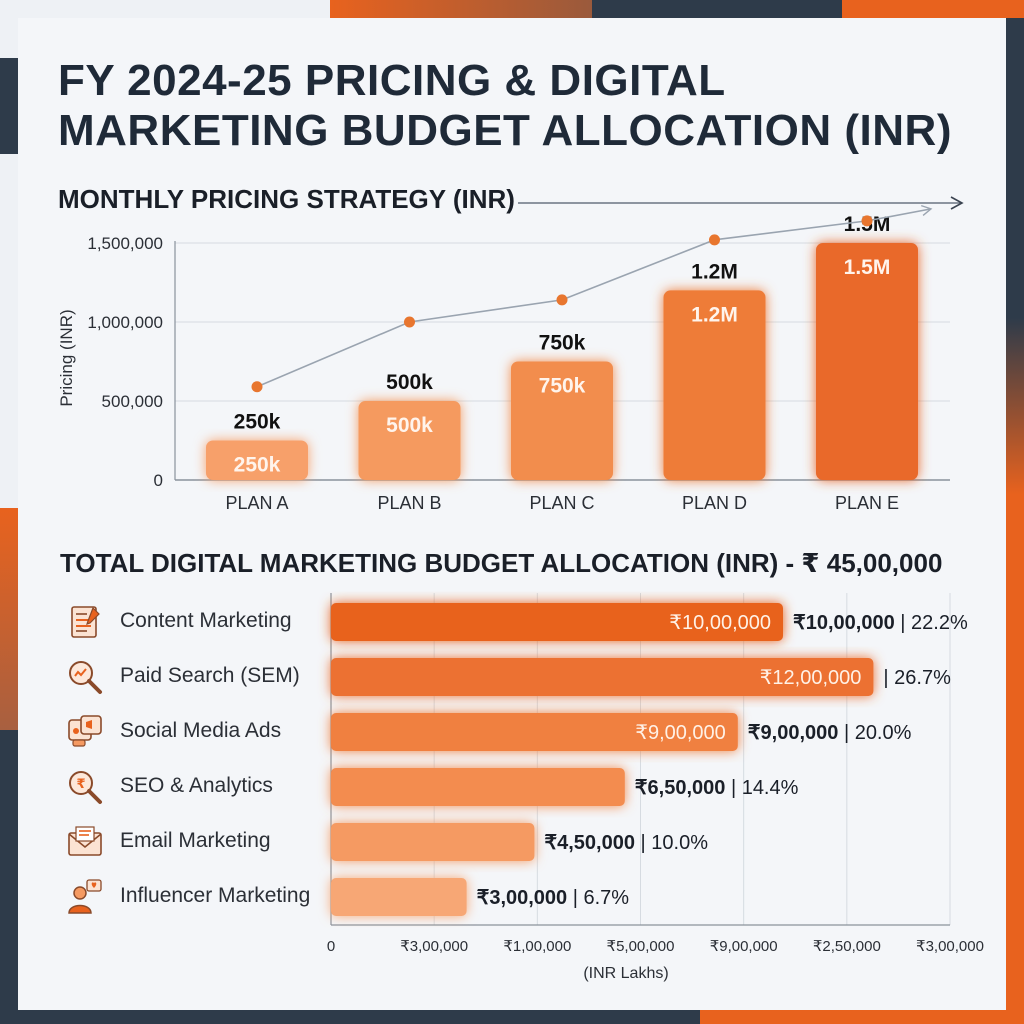 The image size is (1024, 1024). What do you see at coordinates (525, 898) in the screenshot?
I see `bar-amount: ₹3,00,000` at bounding box center [525, 898].